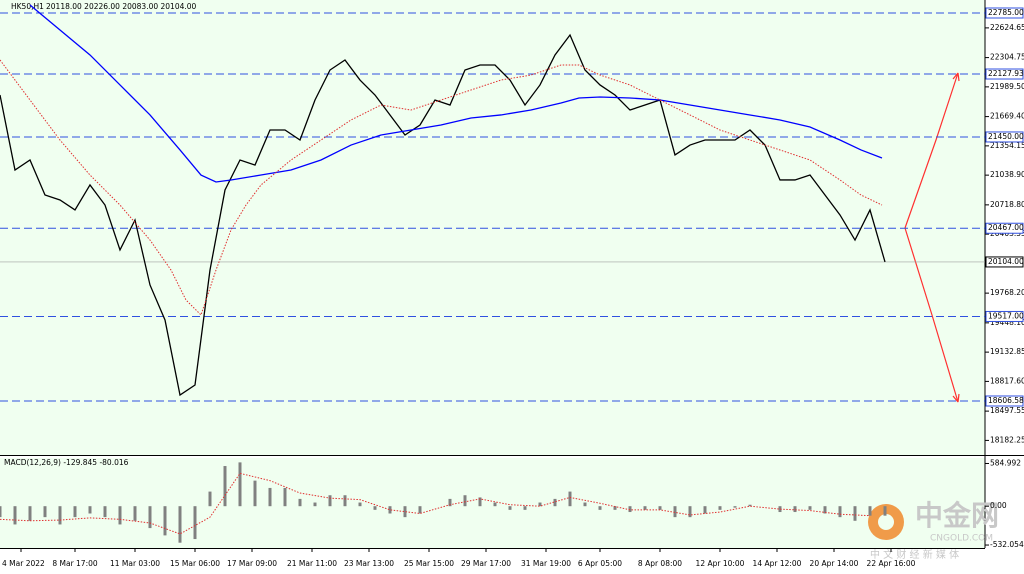  What do you see at coordinates (660, 563) in the screenshot?
I see `x-tick-label: 8 Apr 08:00` at bounding box center [660, 563].